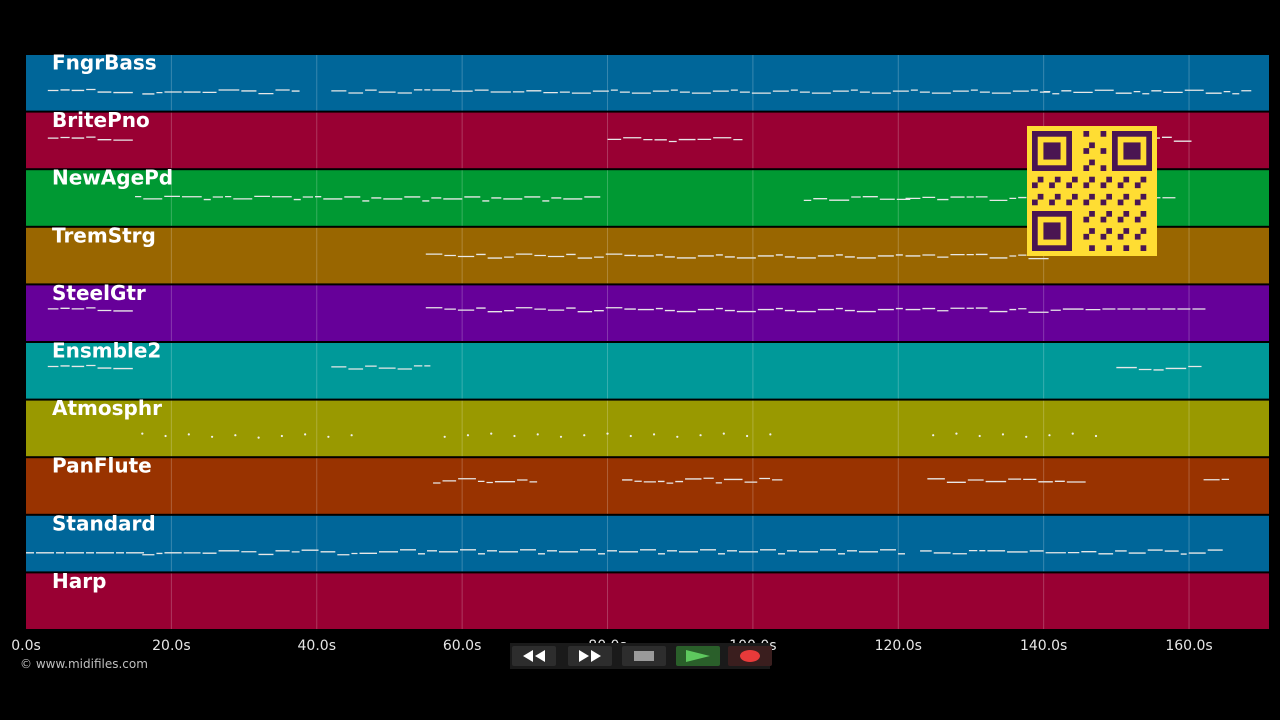 Image resolution: width=1280 pixels, height=720 pixels. Describe the element at coordinates (79, 581) in the screenshot. I see `track-label: Harp` at that location.